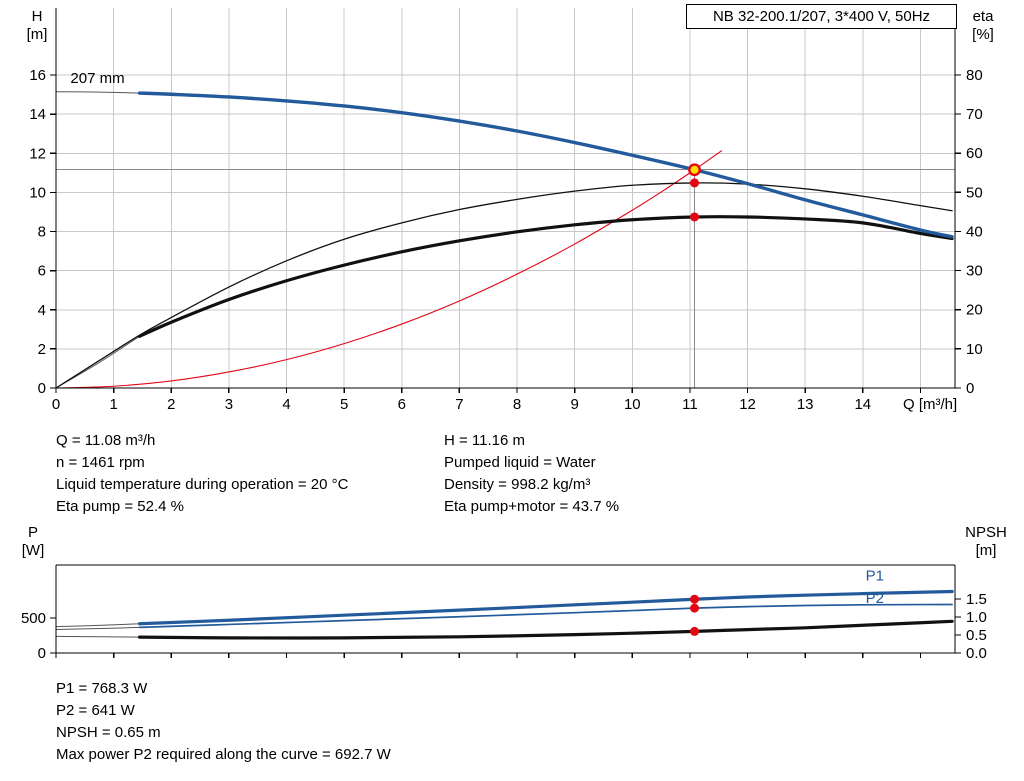  What do you see at coordinates (120, 506) in the screenshot?
I see `info-line-eta-pump: Eta pump = 52.4 %` at bounding box center [120, 506].